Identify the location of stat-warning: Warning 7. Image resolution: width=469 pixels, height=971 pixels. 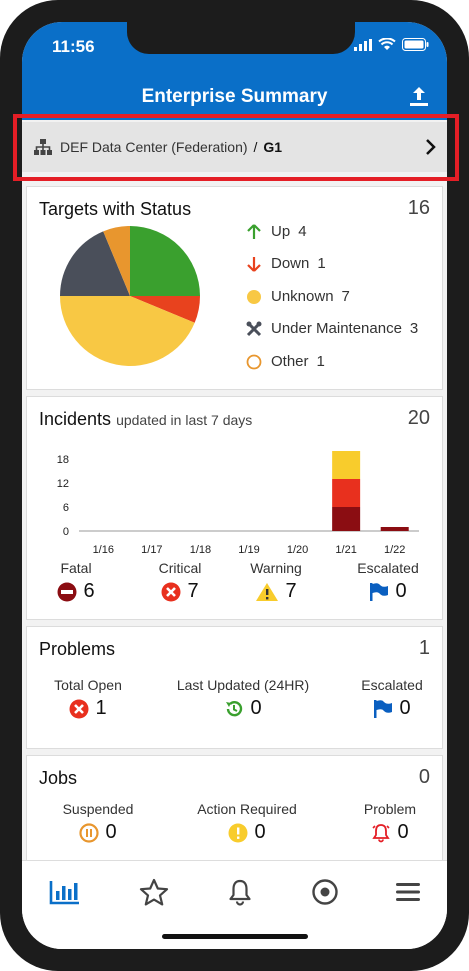
(276, 581).